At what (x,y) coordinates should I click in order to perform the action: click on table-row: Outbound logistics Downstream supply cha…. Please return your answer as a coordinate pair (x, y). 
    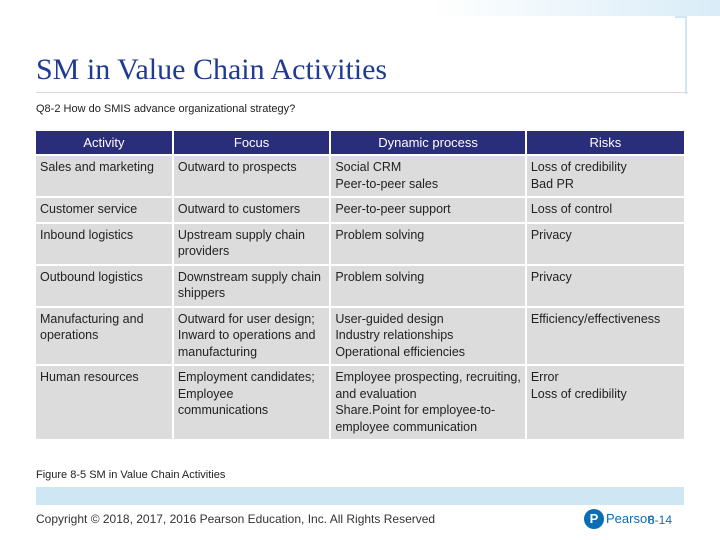
    Looking at the image, I should click on (360, 285).